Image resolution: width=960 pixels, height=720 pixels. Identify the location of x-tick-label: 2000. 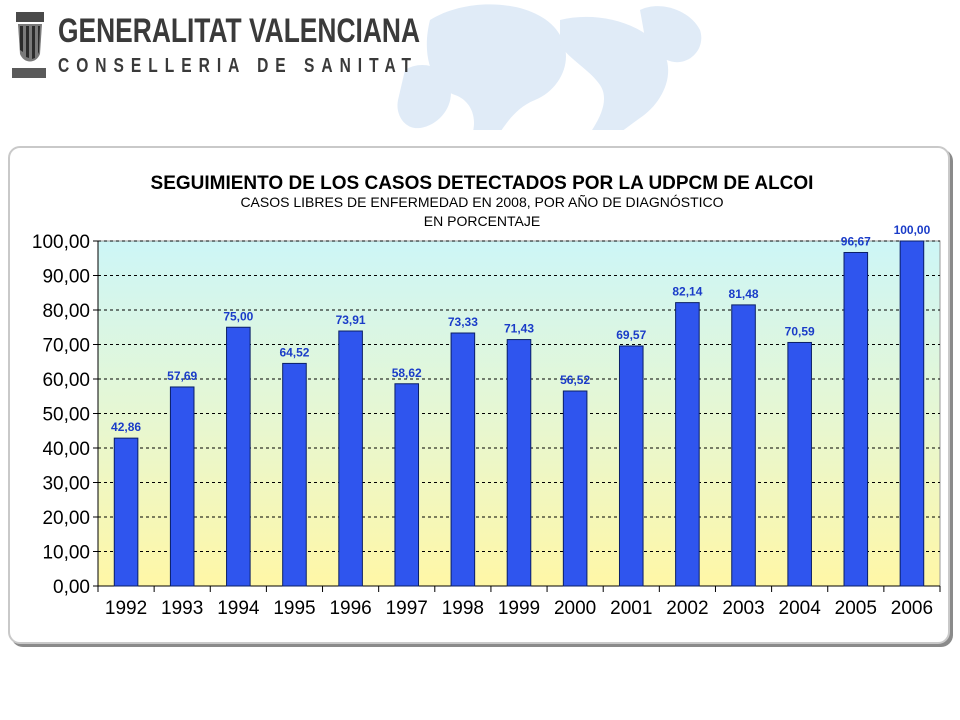
(575, 608).